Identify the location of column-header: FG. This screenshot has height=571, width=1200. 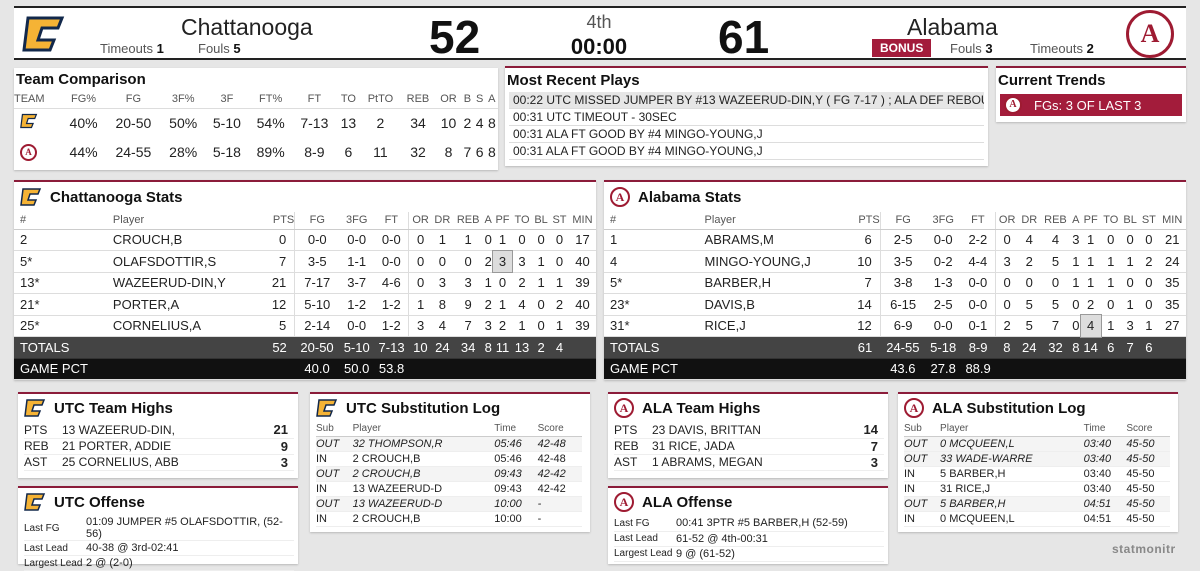
(902, 221).